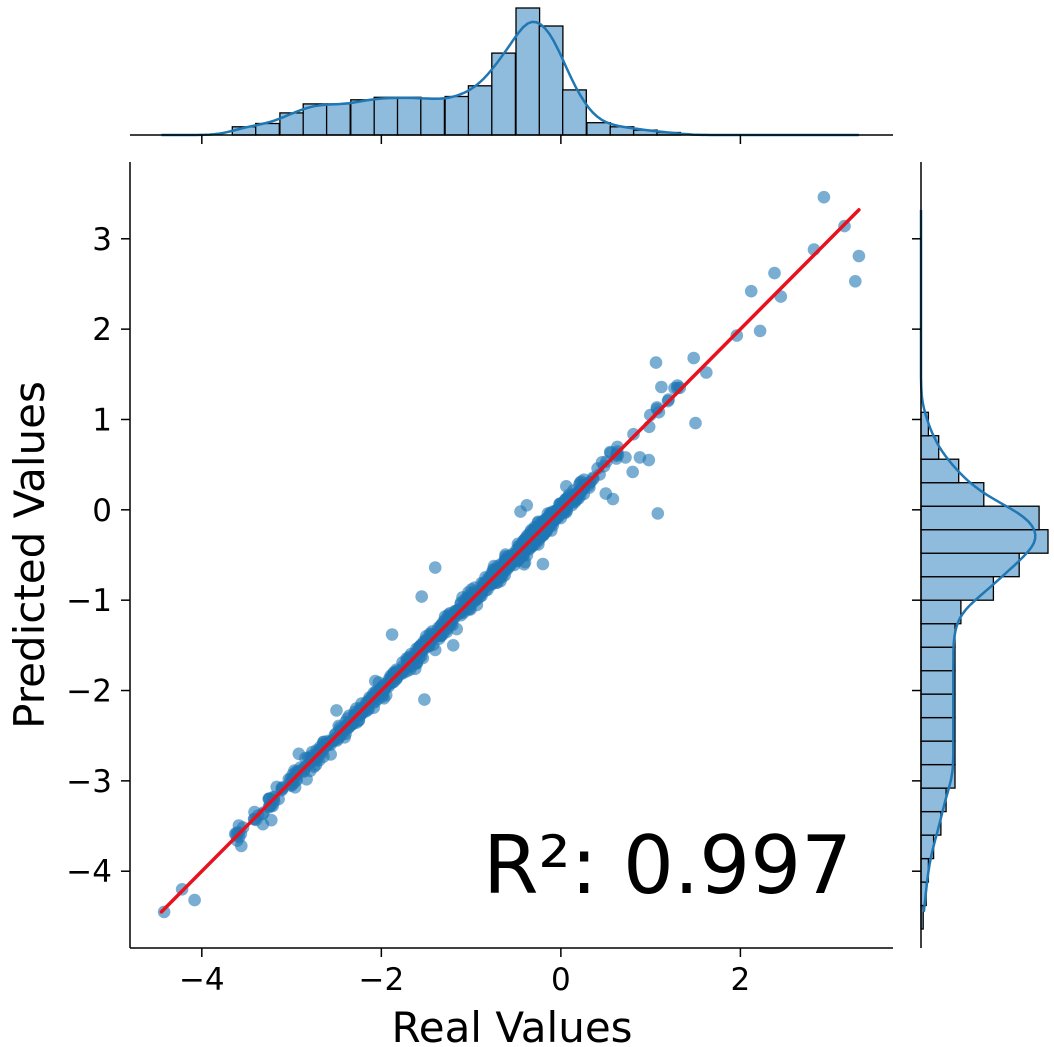  Describe the element at coordinates (89, 782) in the screenshot. I see `y-tick-label: −3` at that location.